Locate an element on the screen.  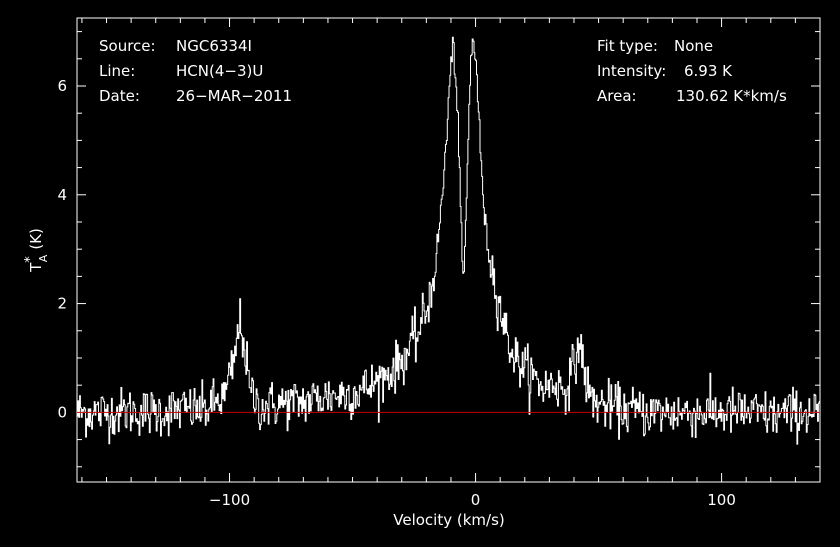
info-area-value: 130.62 K*km/s is located at coordinates (731, 96).